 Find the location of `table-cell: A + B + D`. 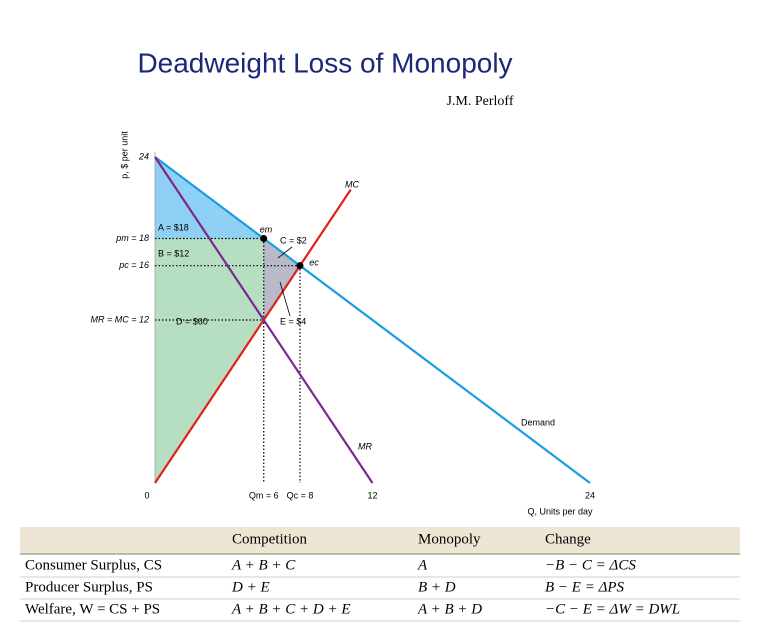

table-cell: A + B + D is located at coordinates (449, 609).